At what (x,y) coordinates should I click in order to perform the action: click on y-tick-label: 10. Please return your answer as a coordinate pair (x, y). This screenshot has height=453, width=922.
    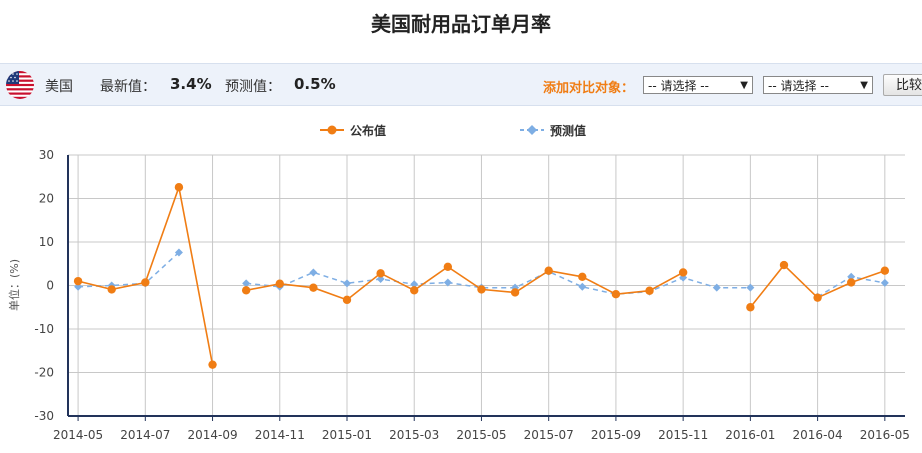
    Looking at the image, I should click on (46, 242).